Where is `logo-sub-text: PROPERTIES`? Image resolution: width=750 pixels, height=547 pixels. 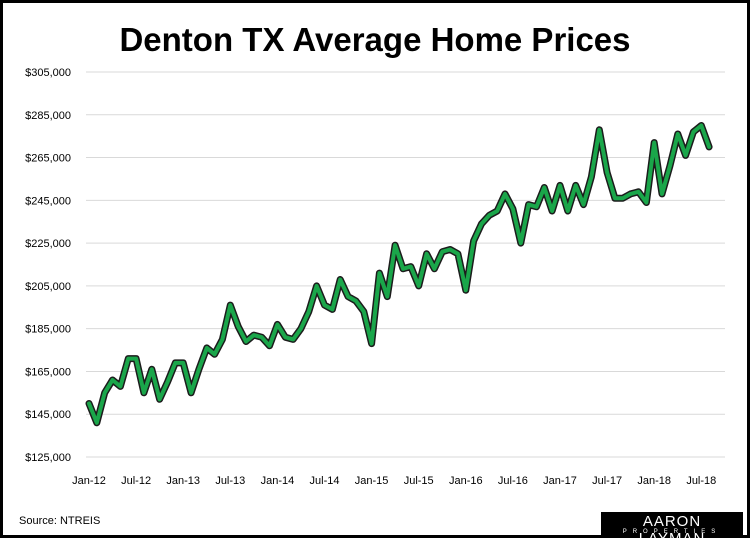
logo-sub-text: PROPERTIES is located at coordinates (672, 532).